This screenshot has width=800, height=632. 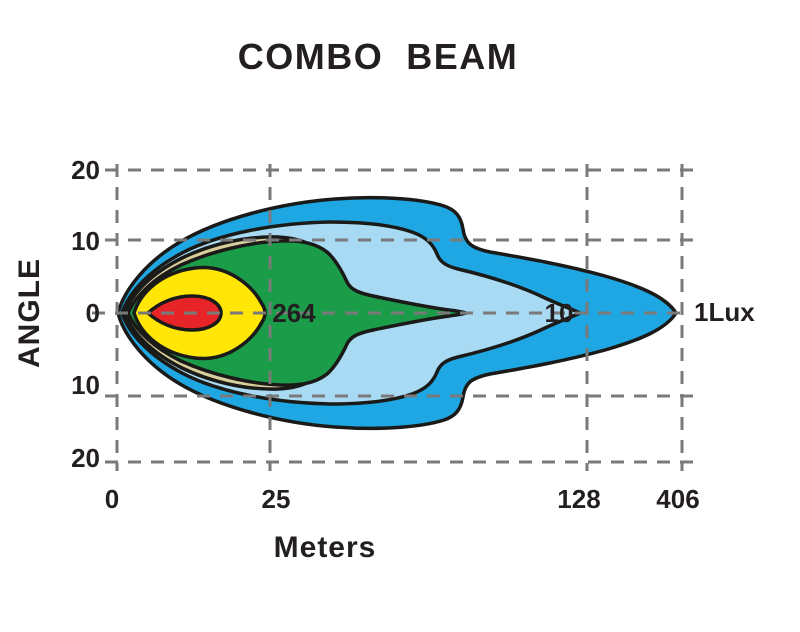 What do you see at coordinates (325, 547) in the screenshot?
I see `x-axis-label: Meters` at bounding box center [325, 547].